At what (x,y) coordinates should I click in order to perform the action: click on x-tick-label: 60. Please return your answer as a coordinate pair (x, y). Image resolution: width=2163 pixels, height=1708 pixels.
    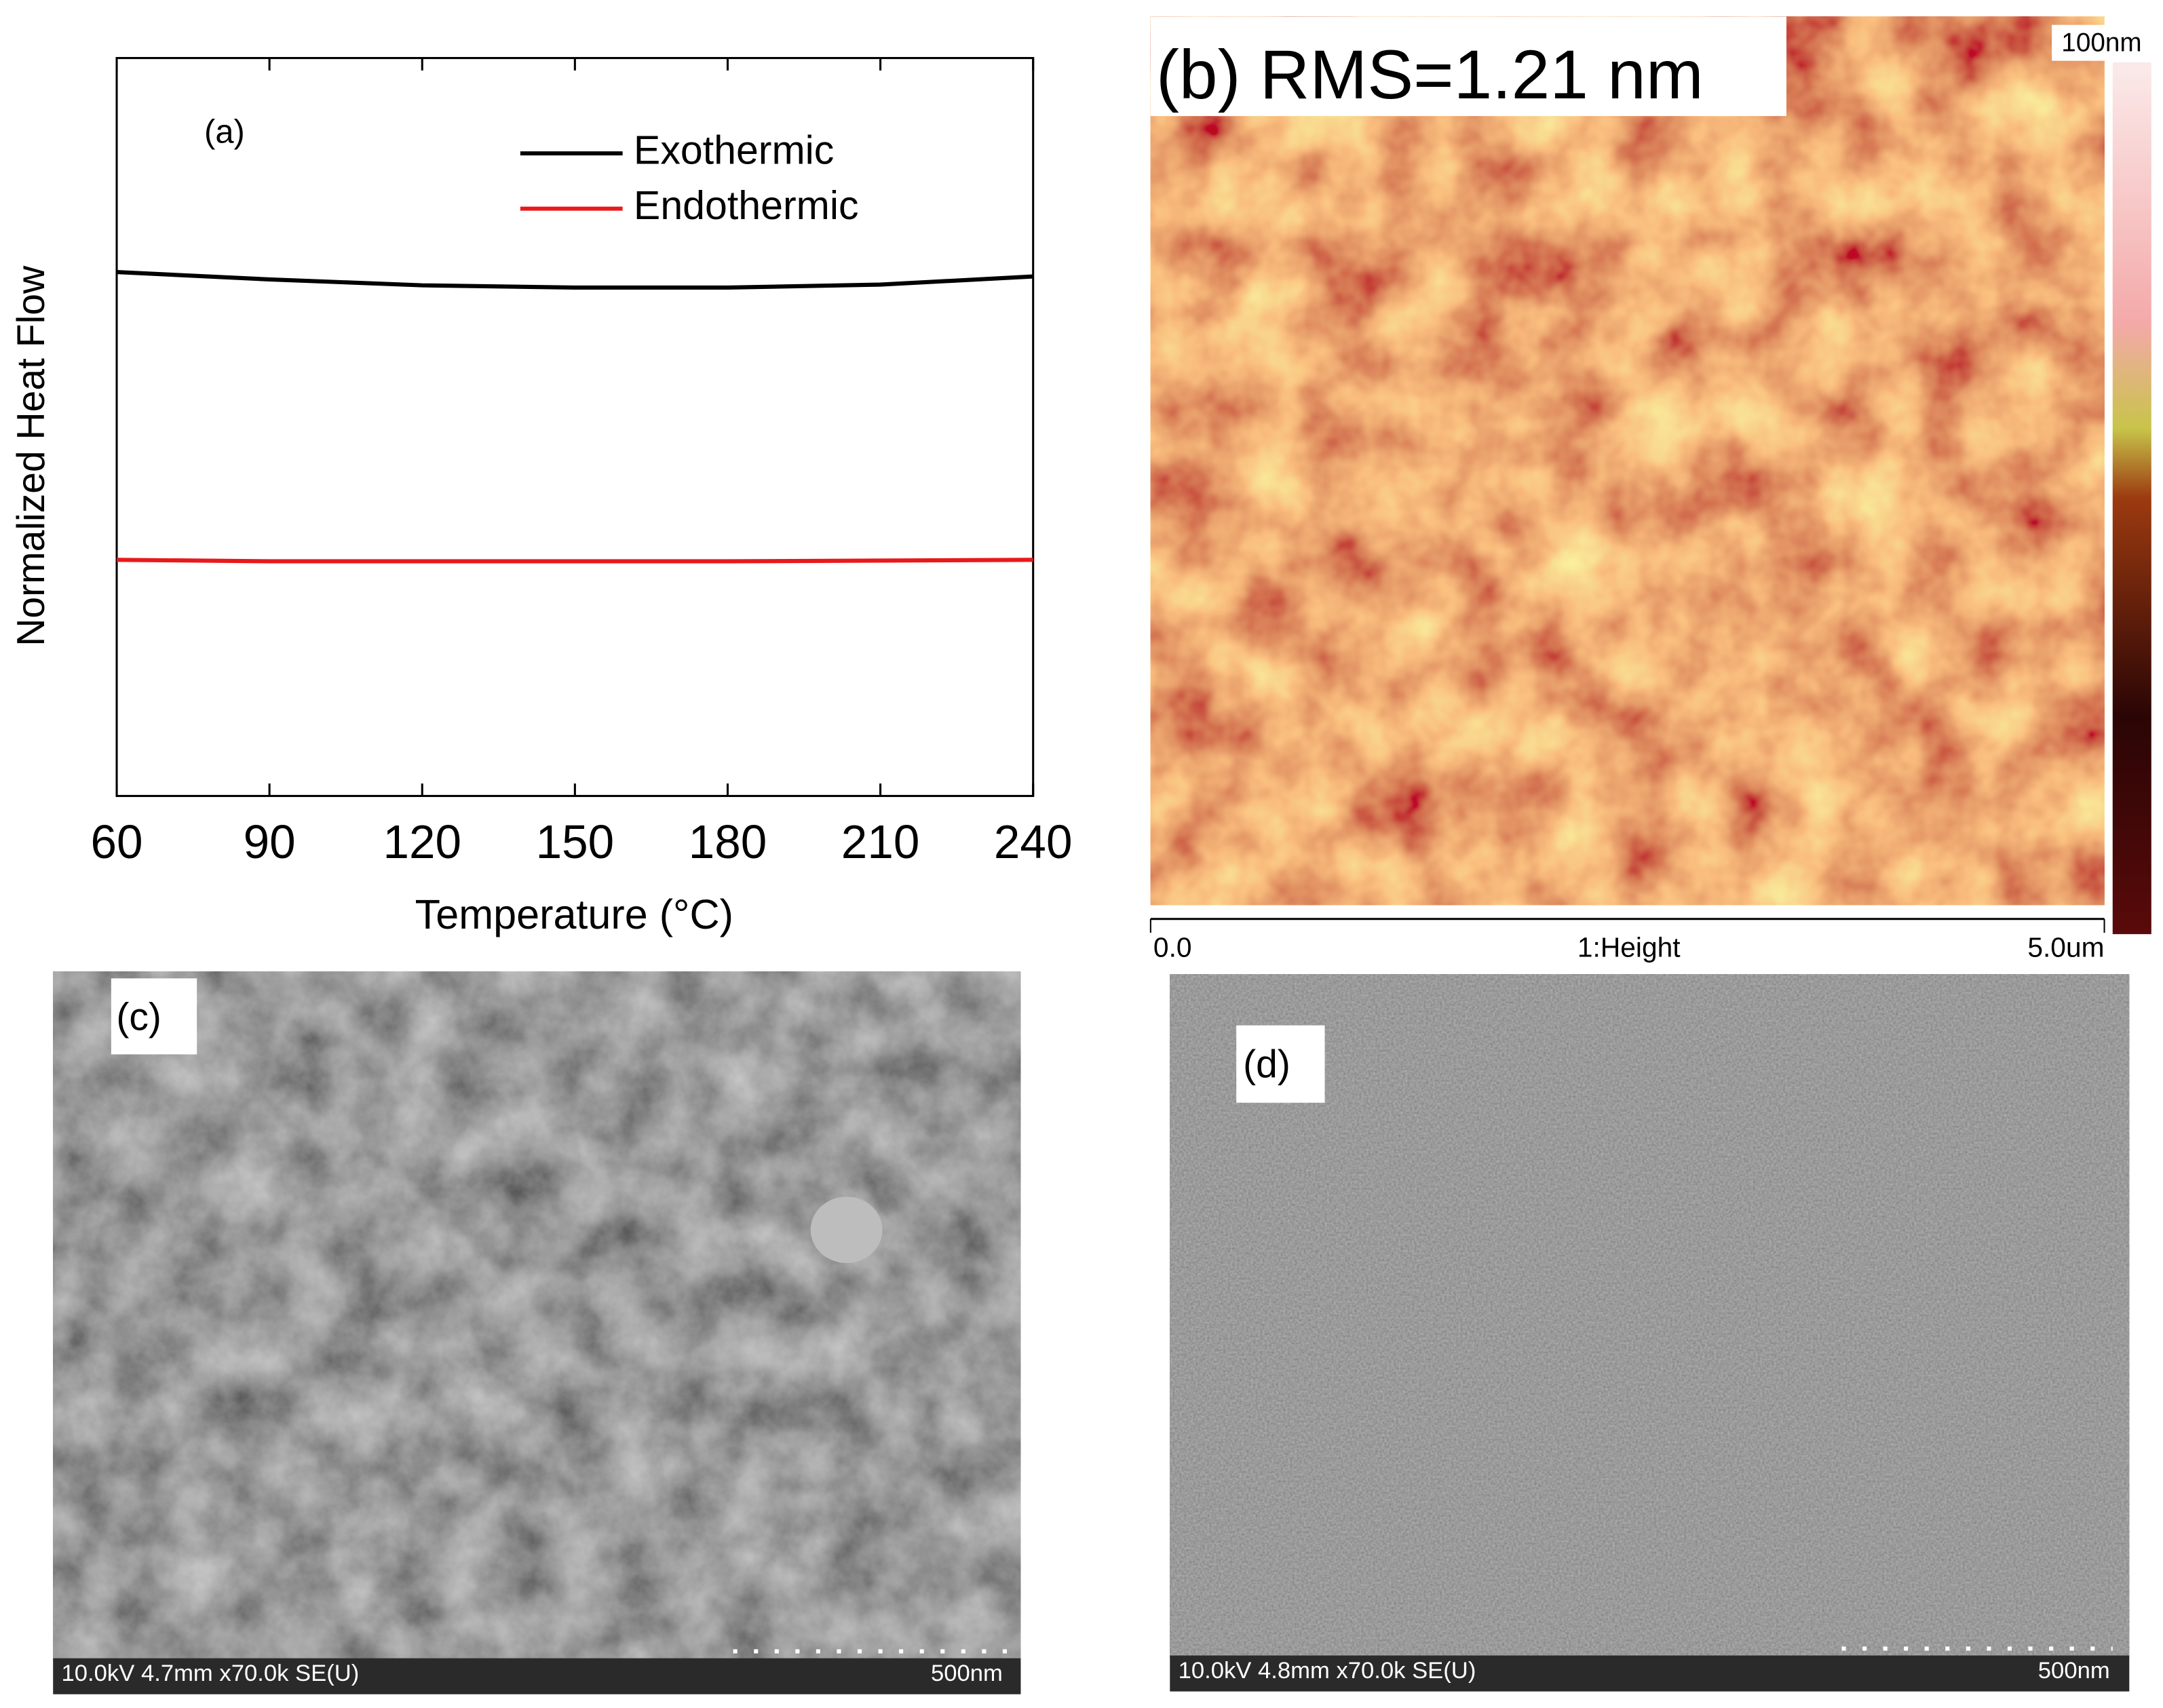
    Looking at the image, I should click on (117, 841).